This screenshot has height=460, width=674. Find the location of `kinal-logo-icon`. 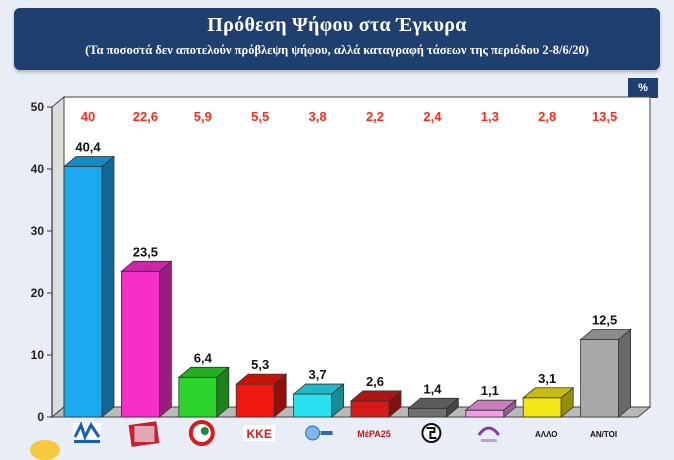

kinal-logo-icon is located at coordinates (201, 433).